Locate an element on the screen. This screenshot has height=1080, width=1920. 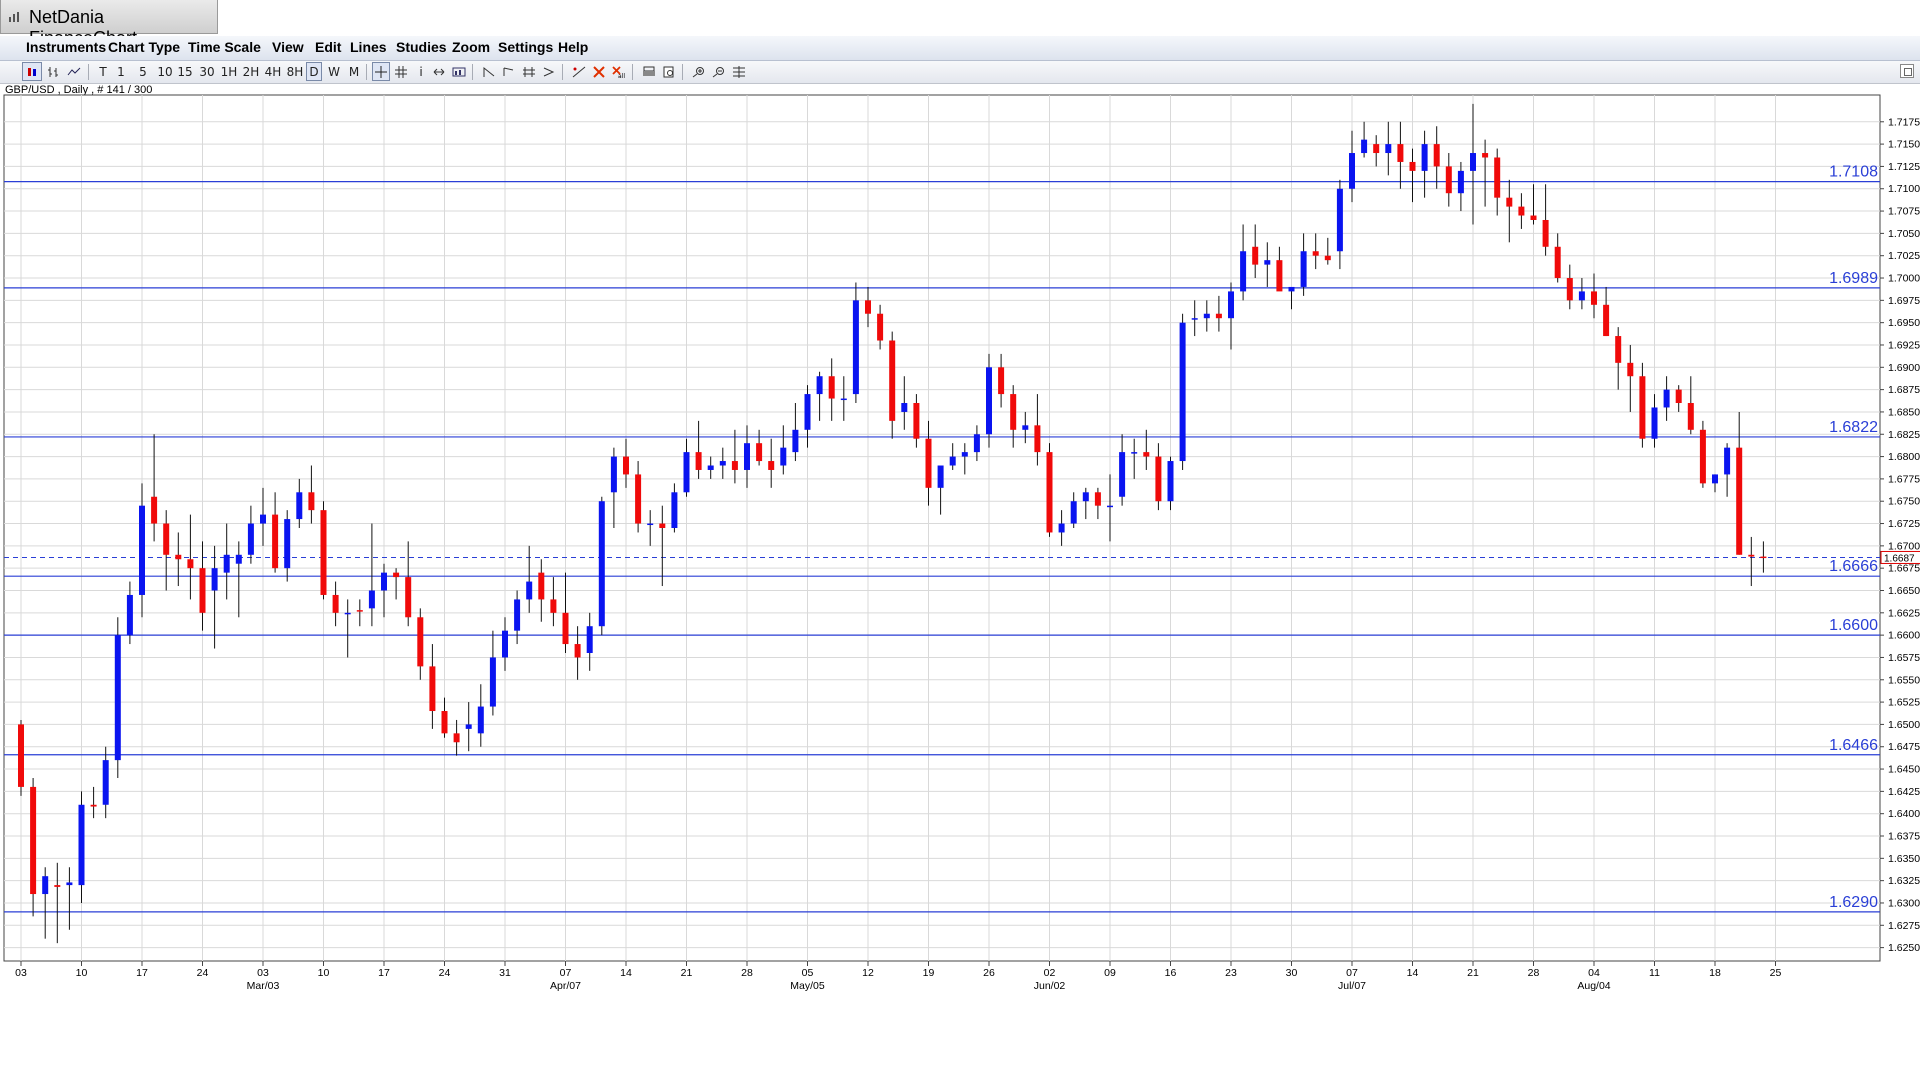
timeframe-m: M is located at coordinates (354, 71).